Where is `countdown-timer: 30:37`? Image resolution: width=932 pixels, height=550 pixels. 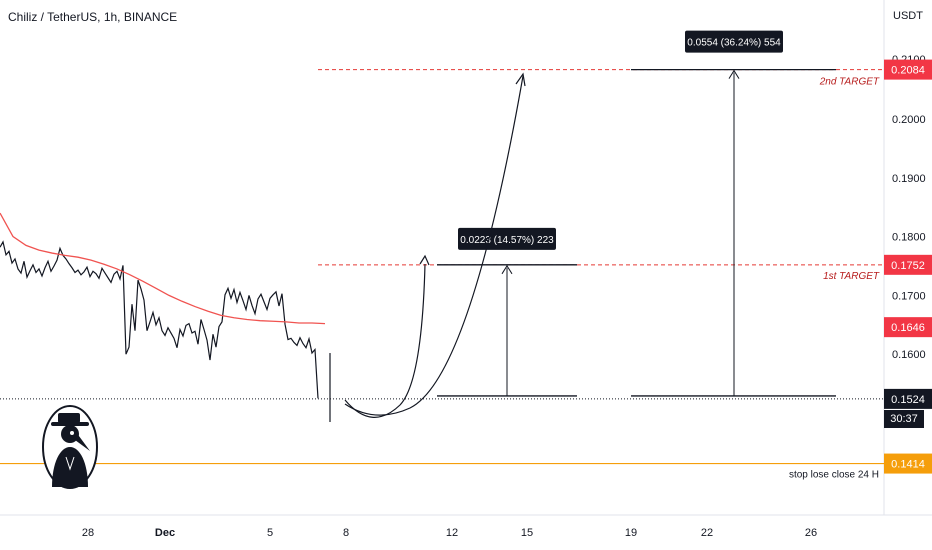 countdown-timer: 30:37 is located at coordinates (904, 419).